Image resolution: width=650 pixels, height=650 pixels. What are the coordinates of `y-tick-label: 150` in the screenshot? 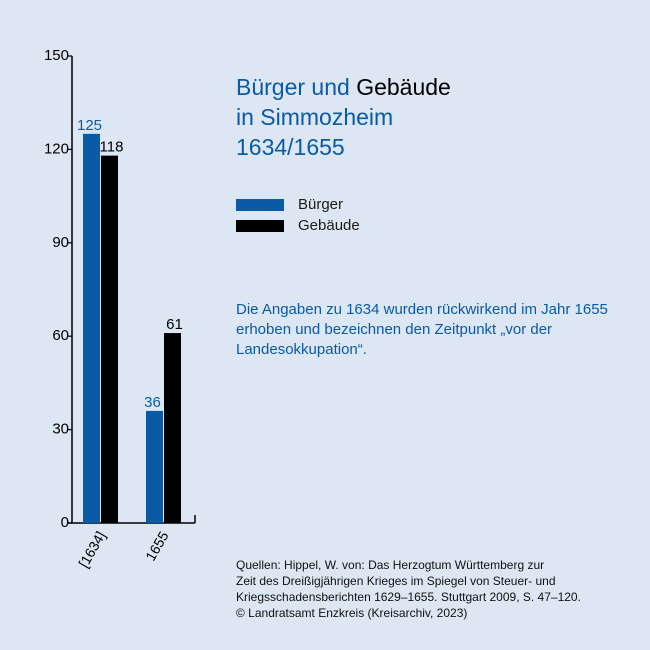 It's located at (56, 55).